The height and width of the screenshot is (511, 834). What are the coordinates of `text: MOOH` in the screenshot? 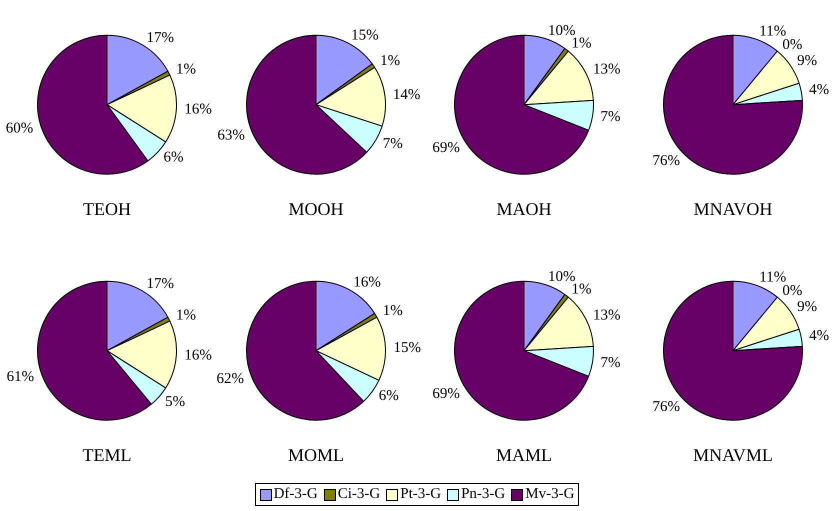 It's located at (316, 208).